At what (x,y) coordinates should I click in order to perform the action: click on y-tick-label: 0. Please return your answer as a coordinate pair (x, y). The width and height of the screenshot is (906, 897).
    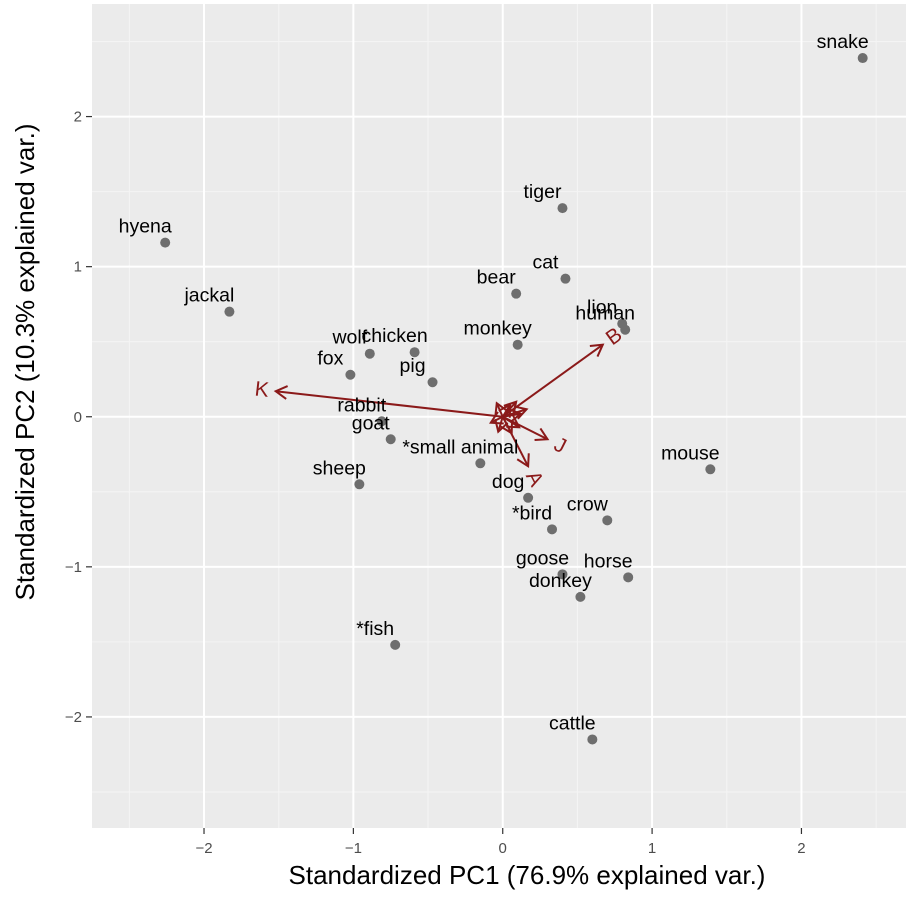
    Looking at the image, I should click on (78, 417).